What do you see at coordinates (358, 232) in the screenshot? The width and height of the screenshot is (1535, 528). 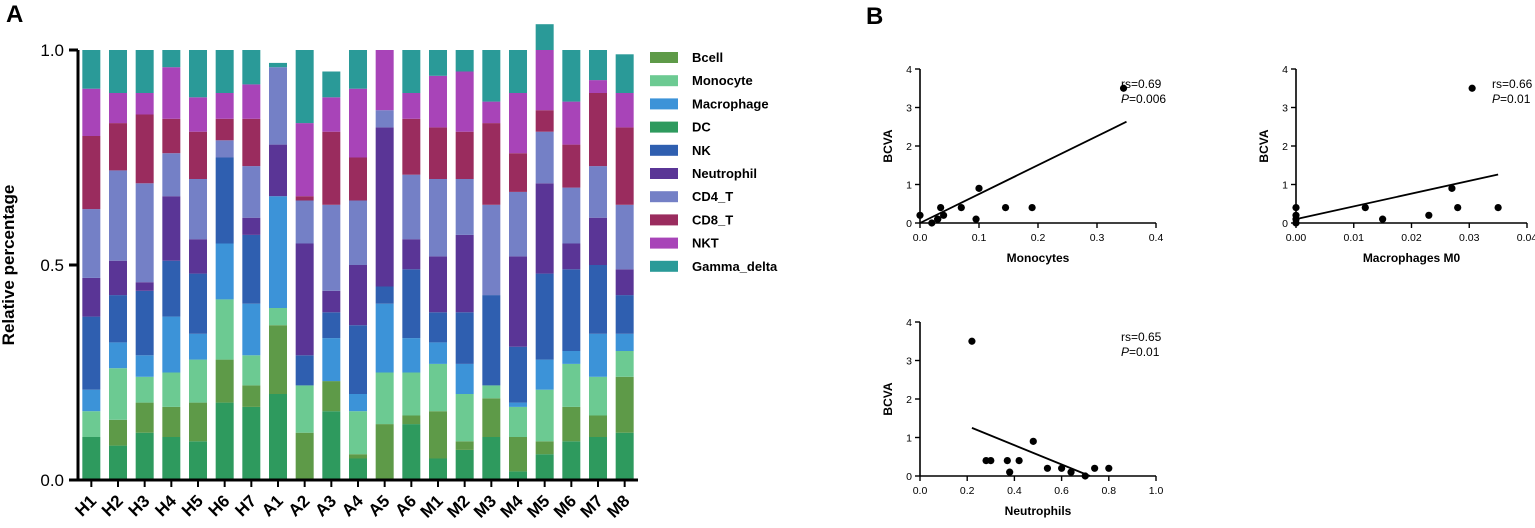 I see `bar-segment-A4-cd4_t` at bounding box center [358, 232].